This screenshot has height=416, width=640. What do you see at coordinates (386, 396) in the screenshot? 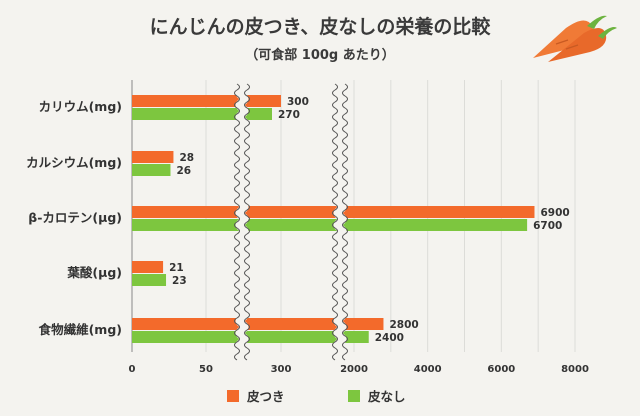
I see `legend-label: 皮なし` at bounding box center [386, 396].